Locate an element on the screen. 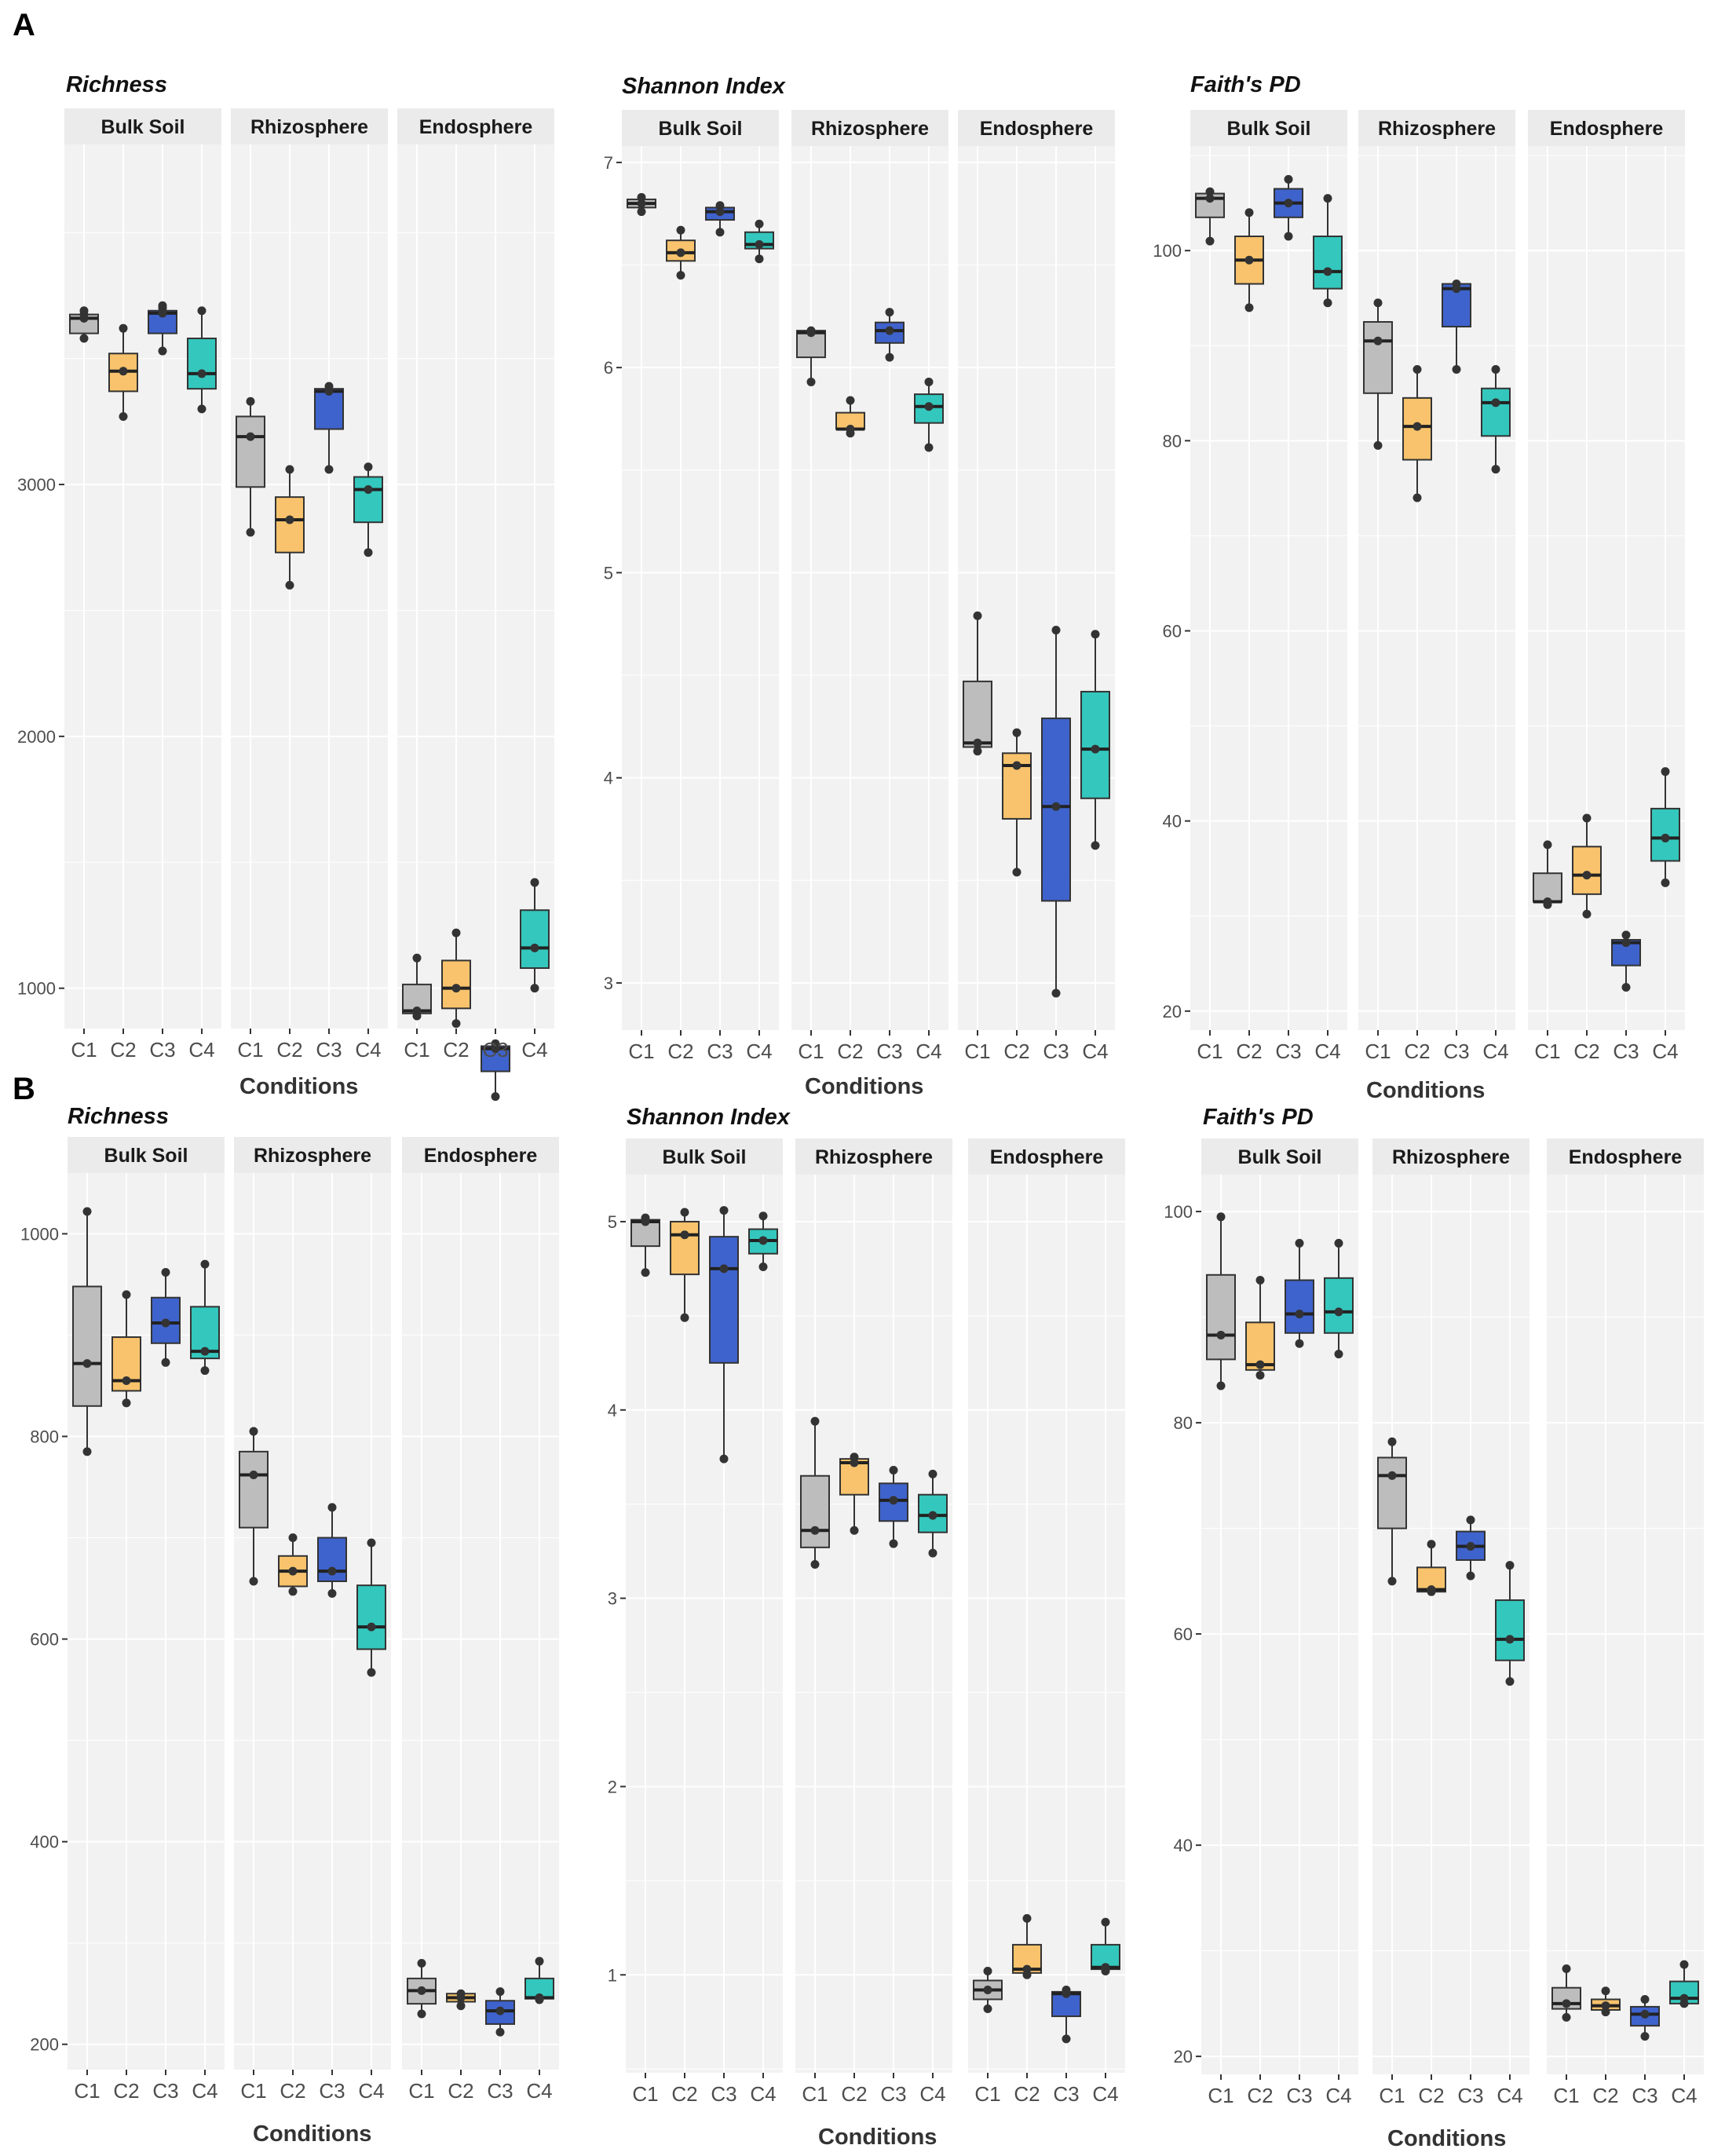 This screenshot has width=1725, height=2156. x-axis-title: Conditions is located at coordinates (313, 2134).